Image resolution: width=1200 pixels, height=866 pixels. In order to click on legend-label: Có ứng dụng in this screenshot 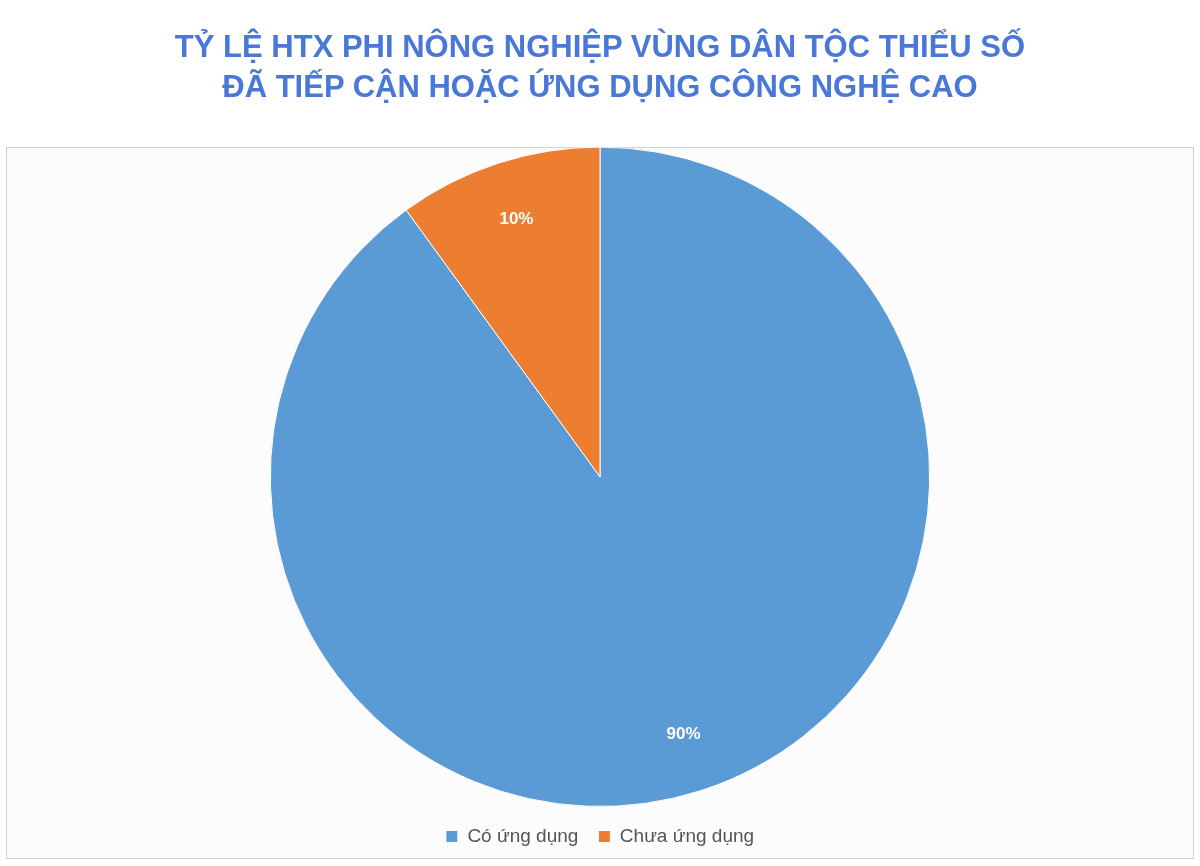, I will do `click(523, 835)`.